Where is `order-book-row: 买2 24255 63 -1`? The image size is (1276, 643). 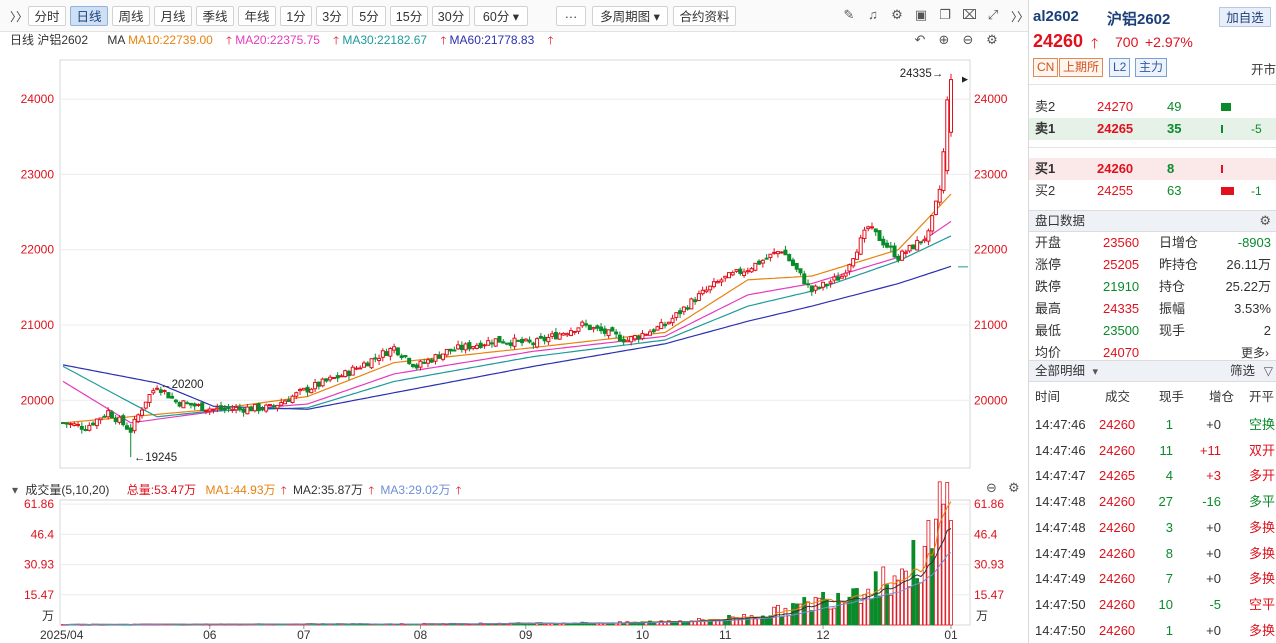 order-book-row: 买2 24255 63 -1 is located at coordinates (1152, 191).